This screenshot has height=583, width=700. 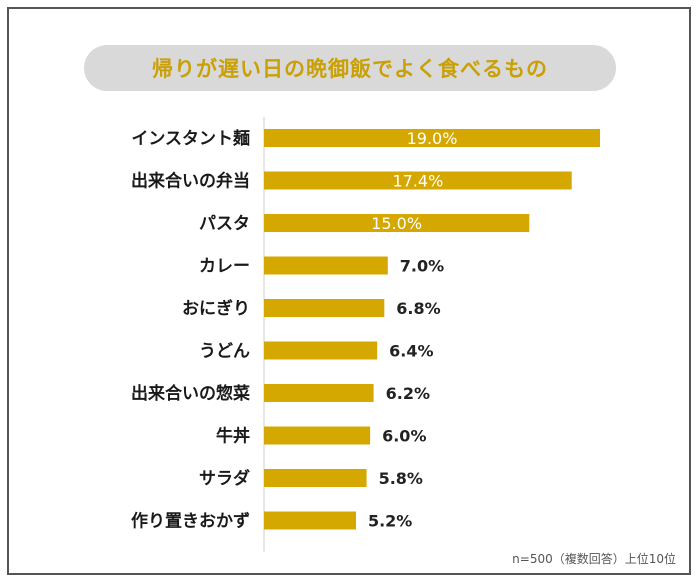 What do you see at coordinates (190, 521) in the screenshot?
I see `category-label-10: 作り置きおかず` at bounding box center [190, 521].